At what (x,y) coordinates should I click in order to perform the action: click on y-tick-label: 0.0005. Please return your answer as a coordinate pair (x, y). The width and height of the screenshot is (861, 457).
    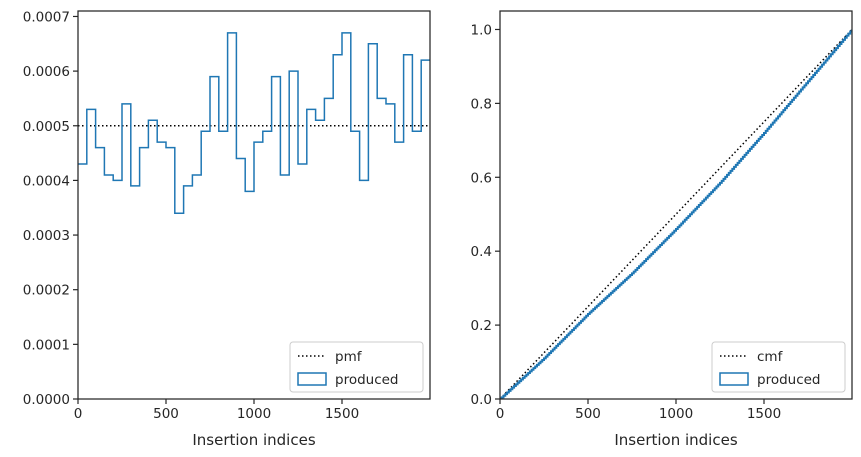
    Looking at the image, I should click on (46, 127).